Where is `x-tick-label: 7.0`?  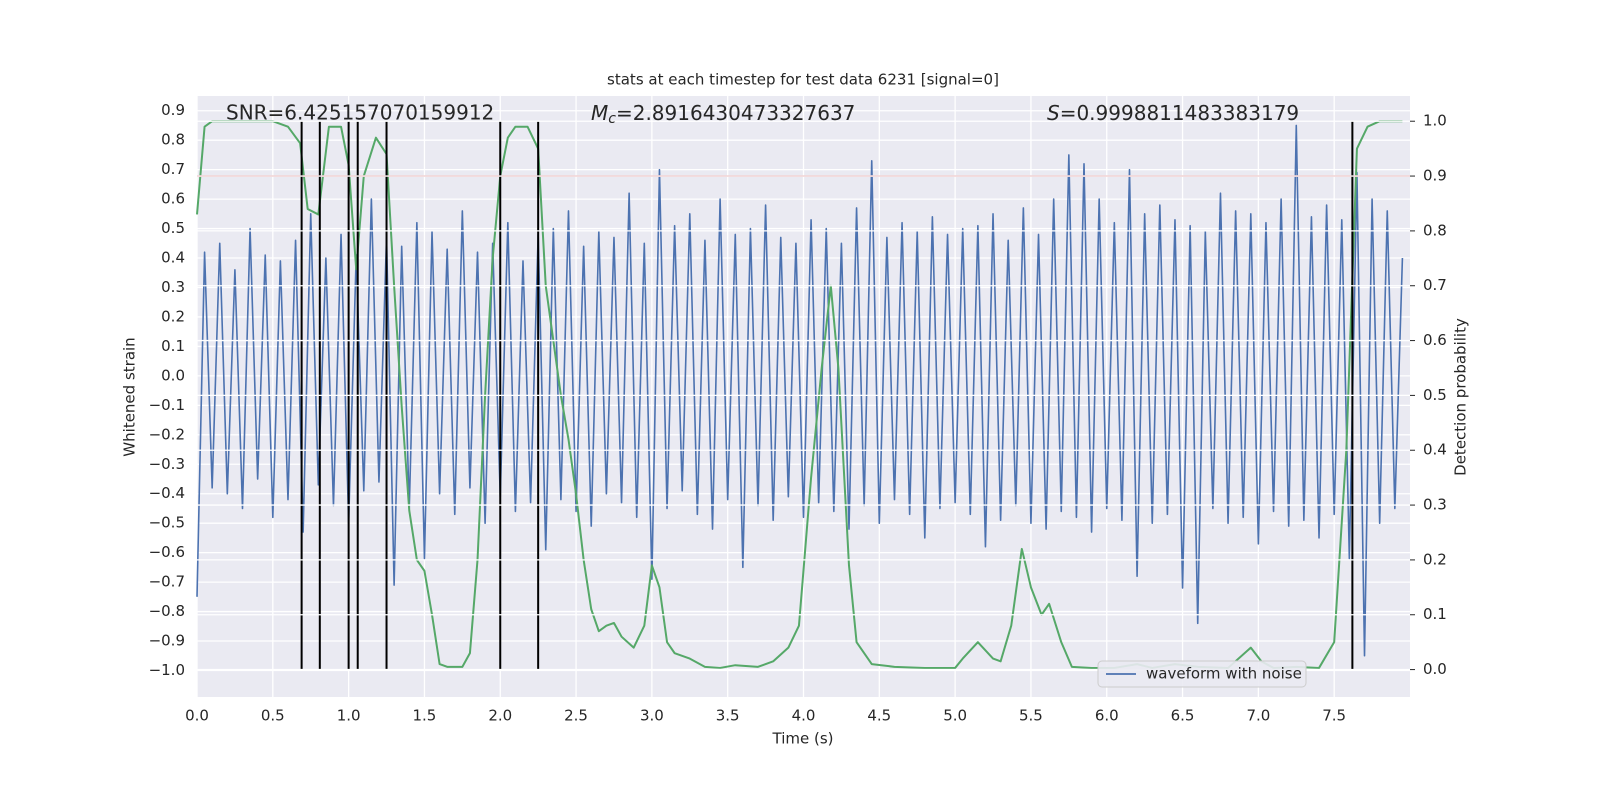
x-tick-label: 7.0 is located at coordinates (1258, 716).